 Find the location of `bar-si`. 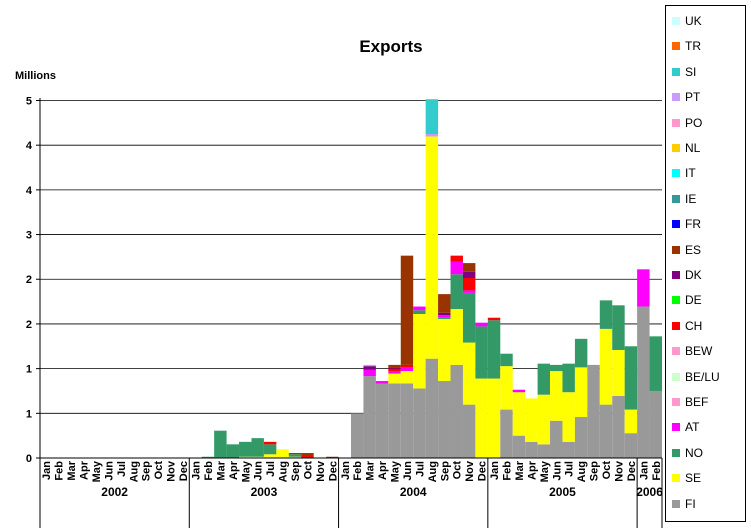

bar-si is located at coordinates (432, 116).